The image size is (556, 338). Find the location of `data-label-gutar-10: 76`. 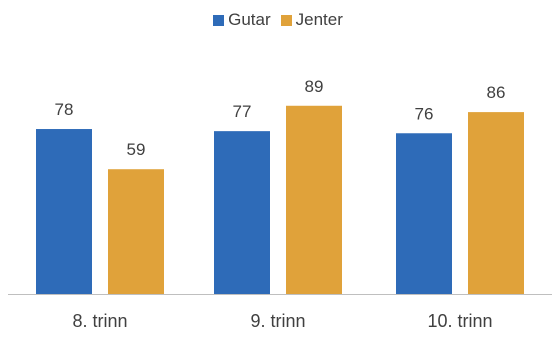

data-label-gutar-10: 76 is located at coordinates (424, 113).